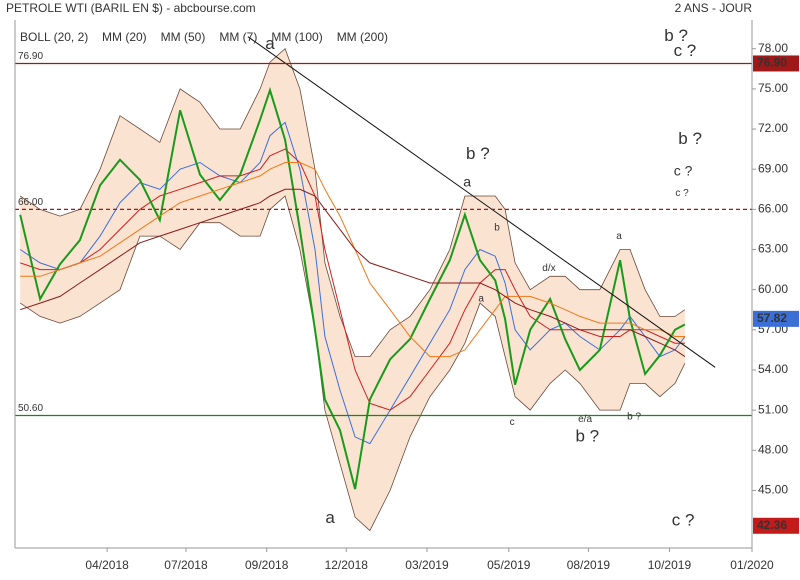 The image size is (800, 580). I want to click on price-tag-label: 57.82, so click(772, 318).